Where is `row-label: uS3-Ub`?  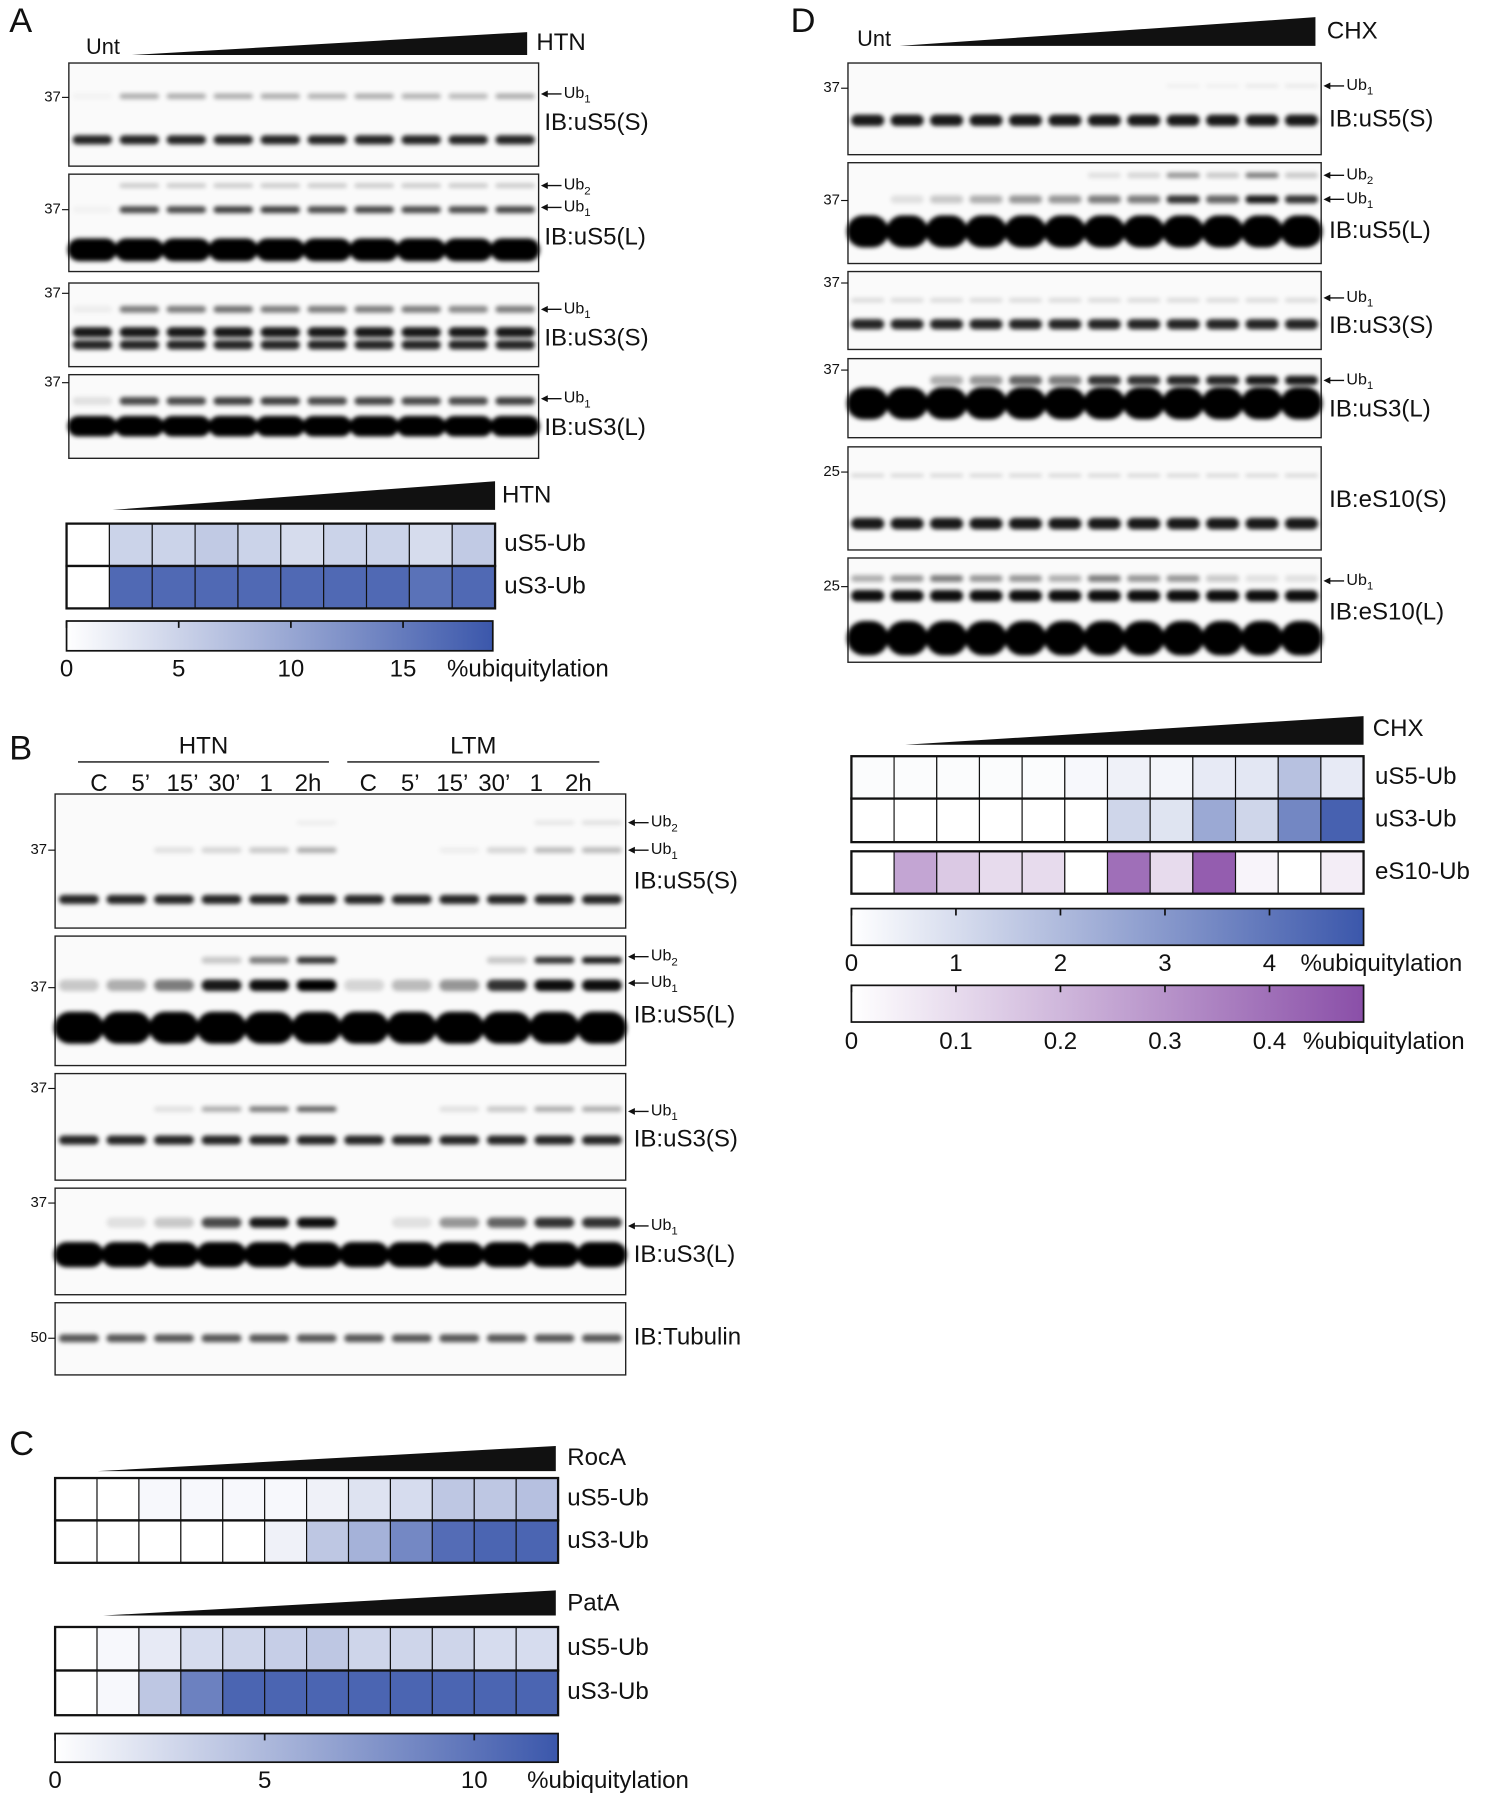
row-label: uS3-Ub is located at coordinates (608, 1691).